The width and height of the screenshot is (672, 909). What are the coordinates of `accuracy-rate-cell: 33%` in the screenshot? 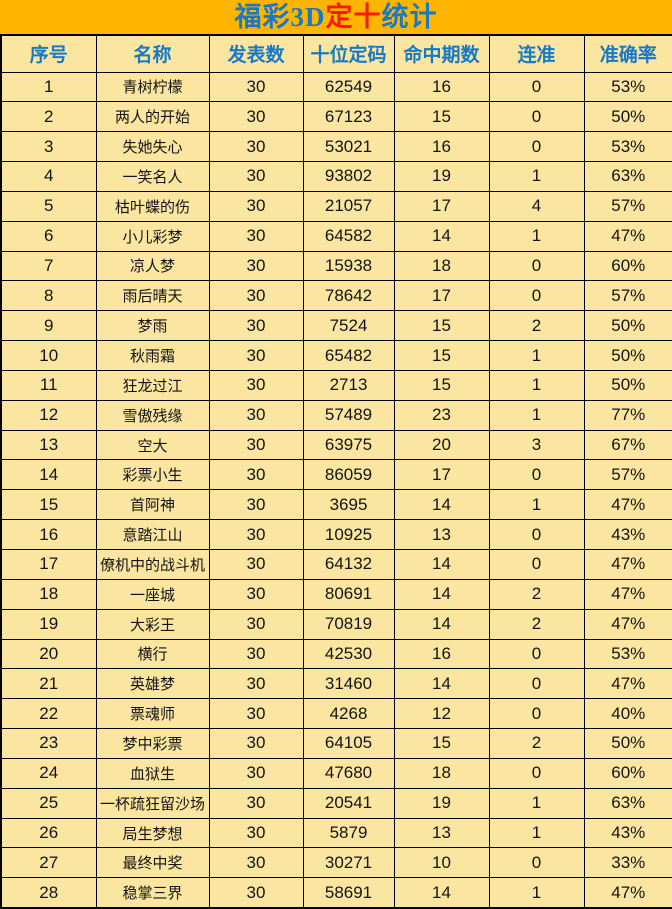 It's located at (627, 863).